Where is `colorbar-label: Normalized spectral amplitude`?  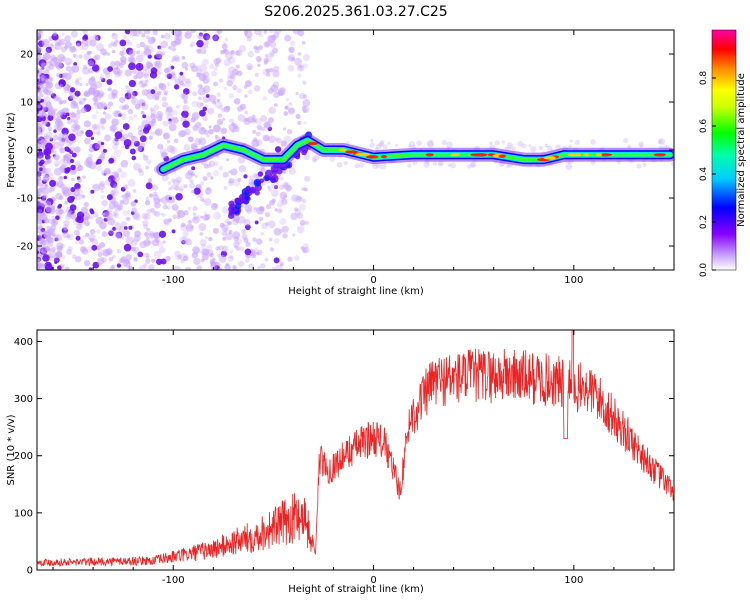
colorbar-label: Normalized spectral amplitude is located at coordinates (741, 150).